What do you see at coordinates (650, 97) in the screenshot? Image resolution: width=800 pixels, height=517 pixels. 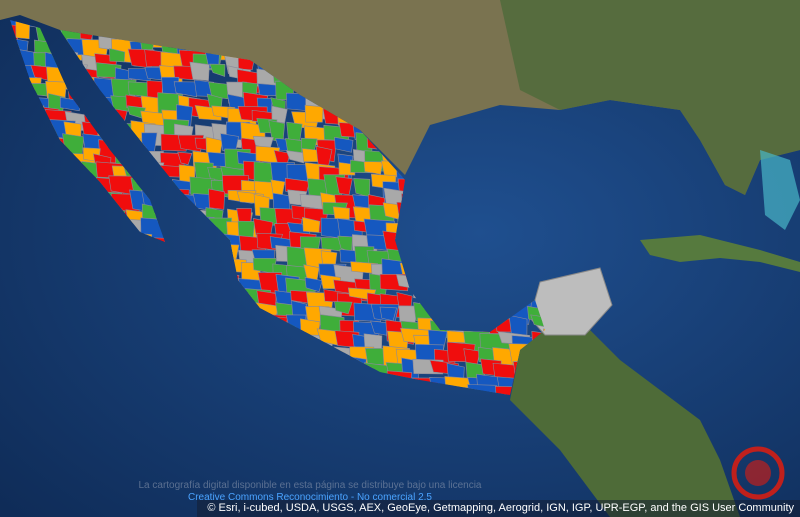 I see `land-southeast` at bounding box center [650, 97].